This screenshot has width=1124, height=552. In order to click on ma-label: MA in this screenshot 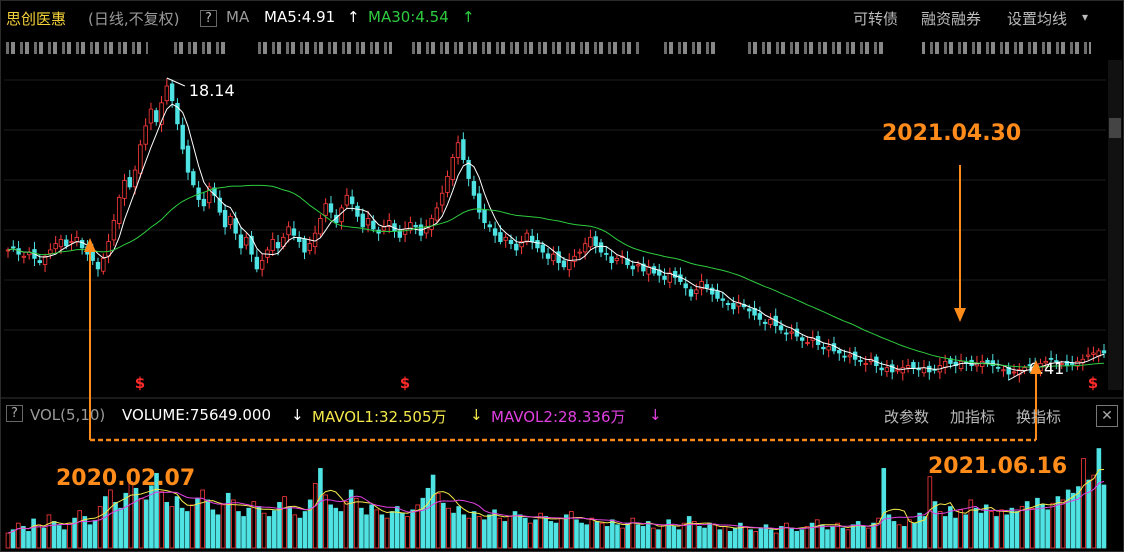, I will do `click(238, 17)`.